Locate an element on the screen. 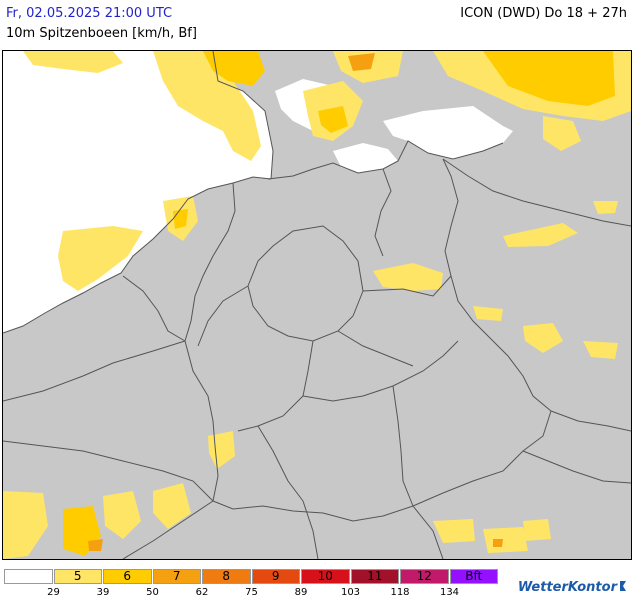 The height and width of the screenshot is (600, 633). legend-tick: 39 is located at coordinates (103, 592).